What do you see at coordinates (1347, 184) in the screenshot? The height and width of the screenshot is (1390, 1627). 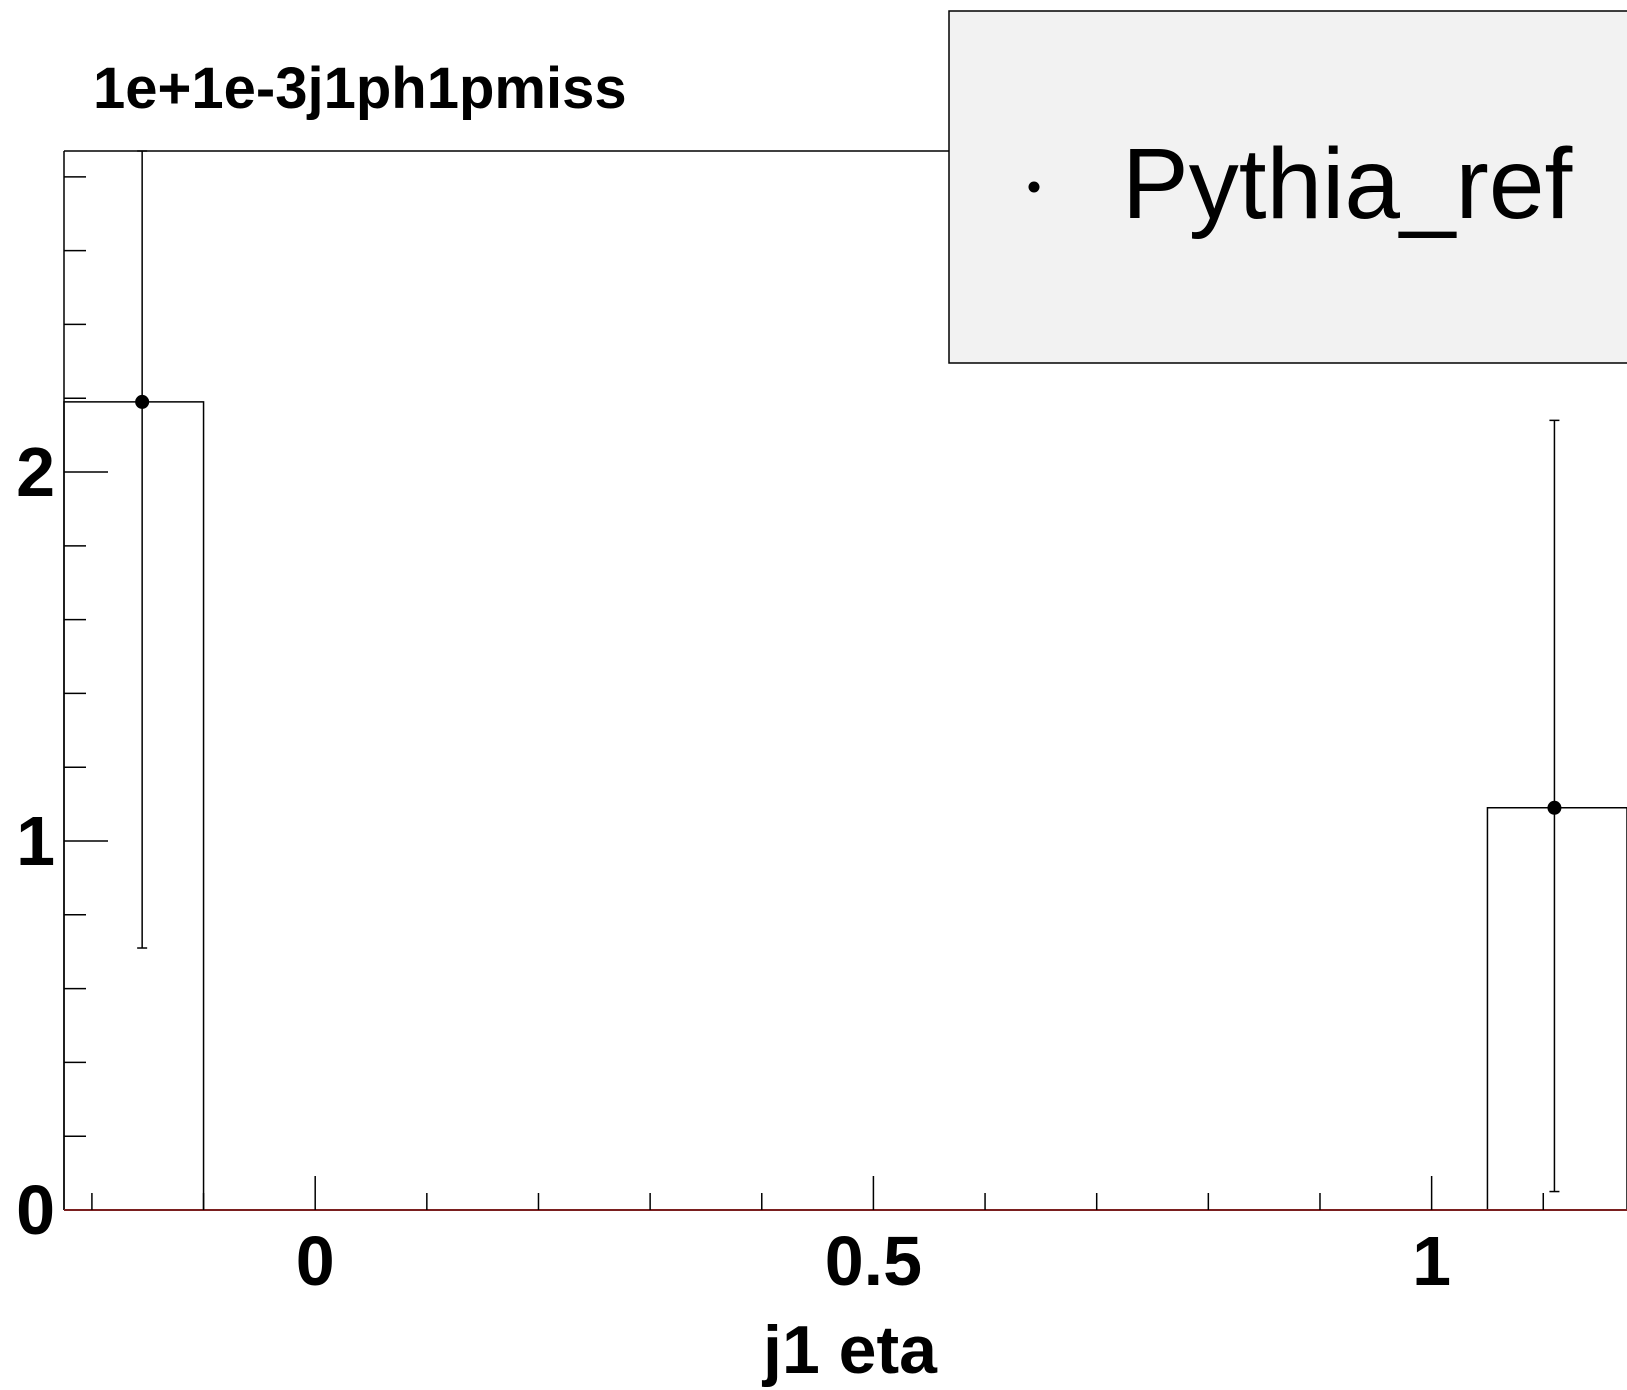 I see `legend-label-pythia-ref: Pythia_ref` at bounding box center [1347, 184].